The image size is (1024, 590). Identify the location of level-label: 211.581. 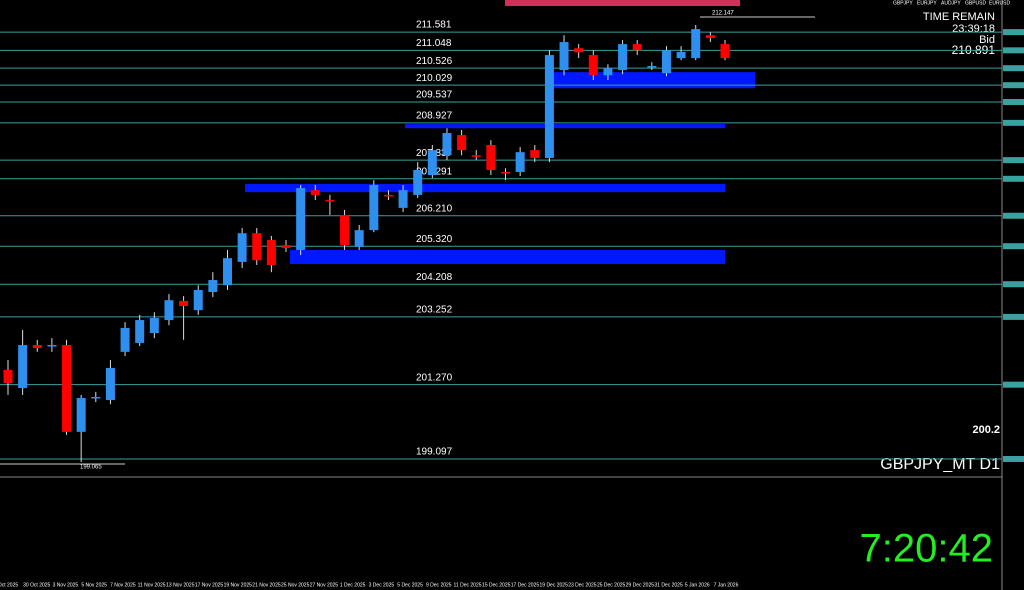
(434, 25).